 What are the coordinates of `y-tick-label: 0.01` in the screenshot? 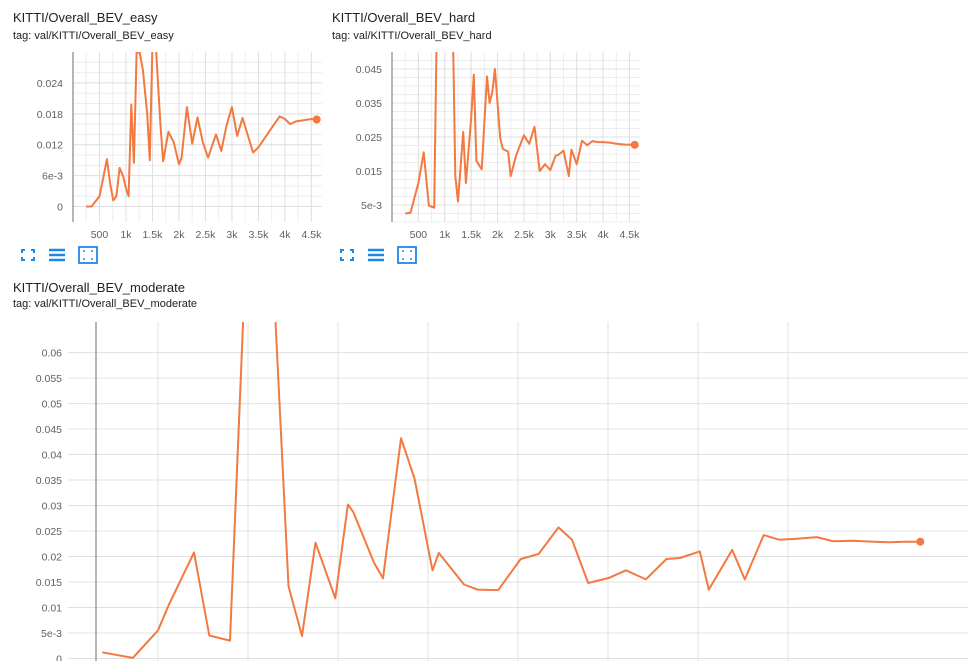 It's located at (52, 608).